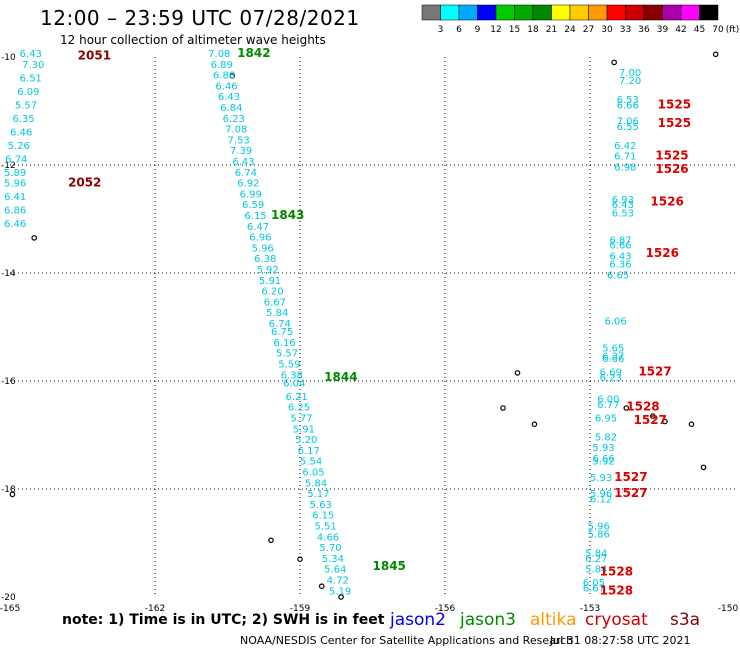 This screenshot has height=650, width=740. I want to click on pass-time-label: 1845, so click(389, 566).